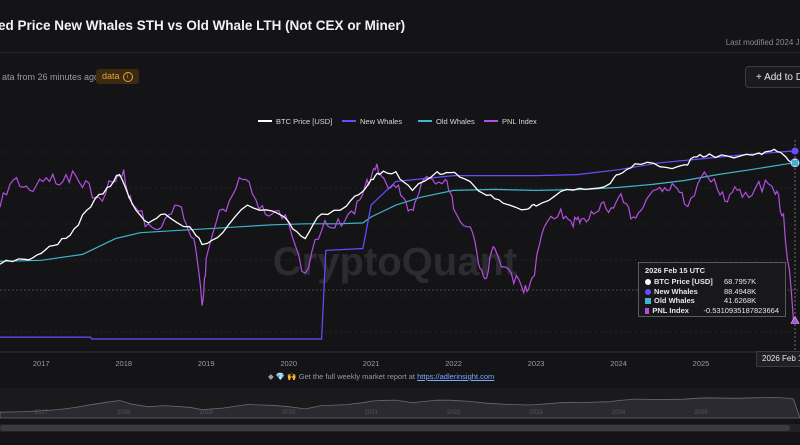 This screenshot has width=800, height=445. What do you see at coordinates (51, 77) in the screenshot?
I see `data-freshness: ata from 26 minutes ago` at bounding box center [51, 77].